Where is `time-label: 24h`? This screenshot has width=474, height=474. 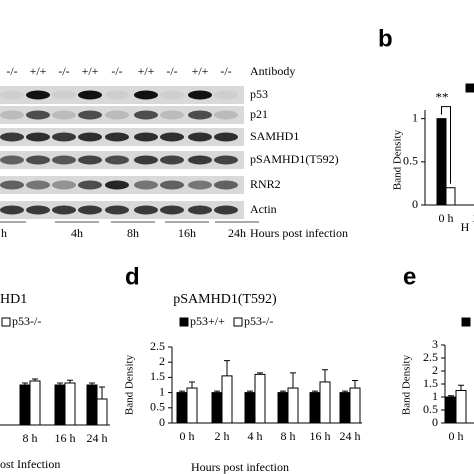 time-label: 24h is located at coordinates (237, 233).